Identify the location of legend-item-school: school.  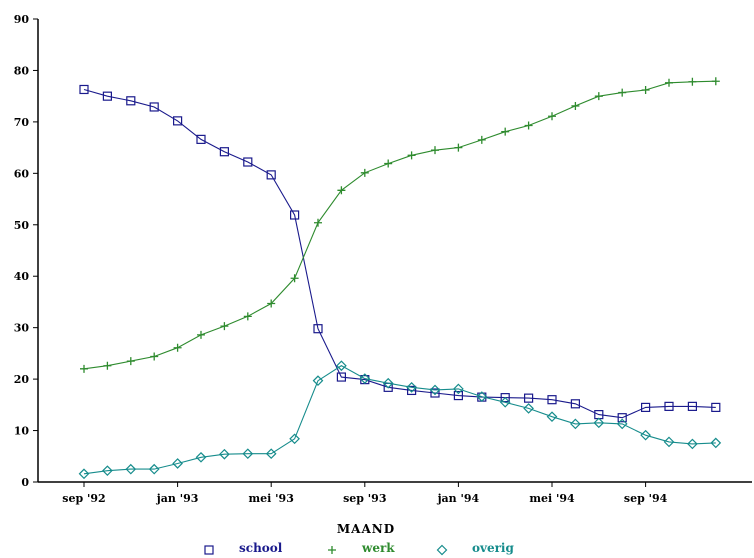
(243, 548).